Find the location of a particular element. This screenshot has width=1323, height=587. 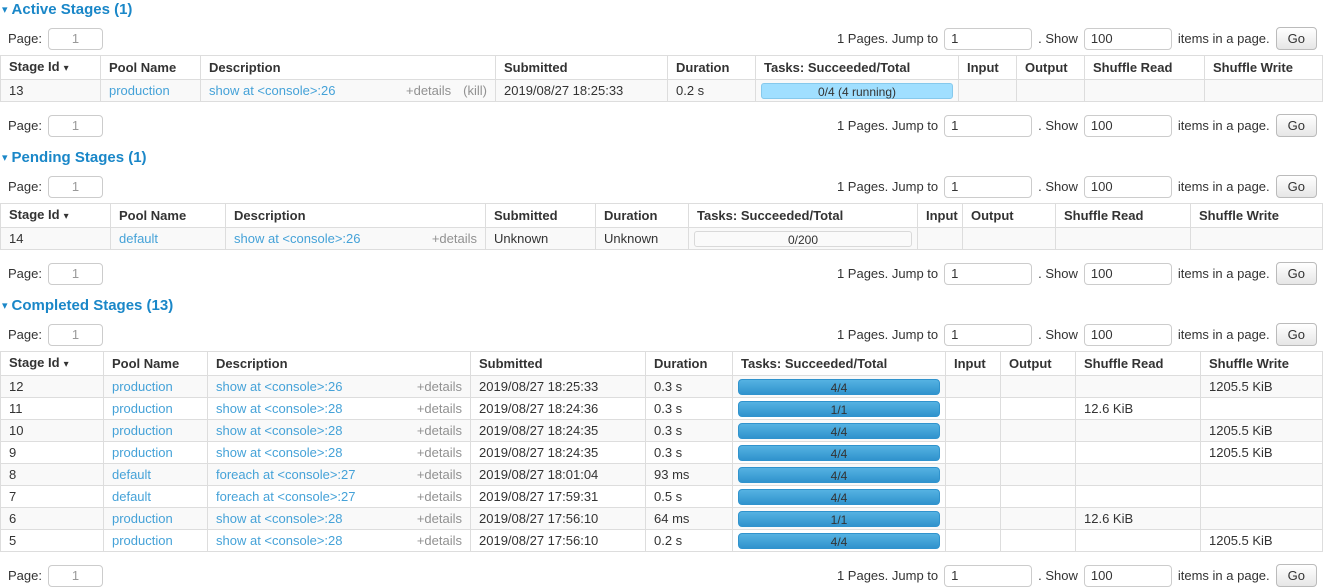

section-title-active: ▾ Active Stages (1) is located at coordinates (662, 10).